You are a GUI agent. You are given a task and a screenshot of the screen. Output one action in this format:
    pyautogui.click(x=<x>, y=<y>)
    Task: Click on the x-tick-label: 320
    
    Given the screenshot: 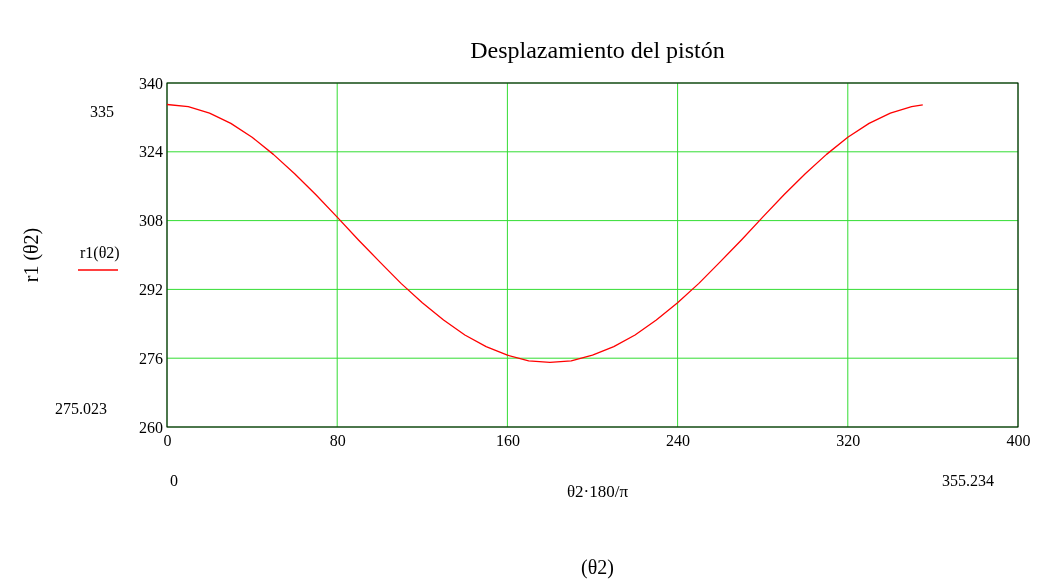 What is the action you would take?
    pyautogui.click(x=848, y=441)
    